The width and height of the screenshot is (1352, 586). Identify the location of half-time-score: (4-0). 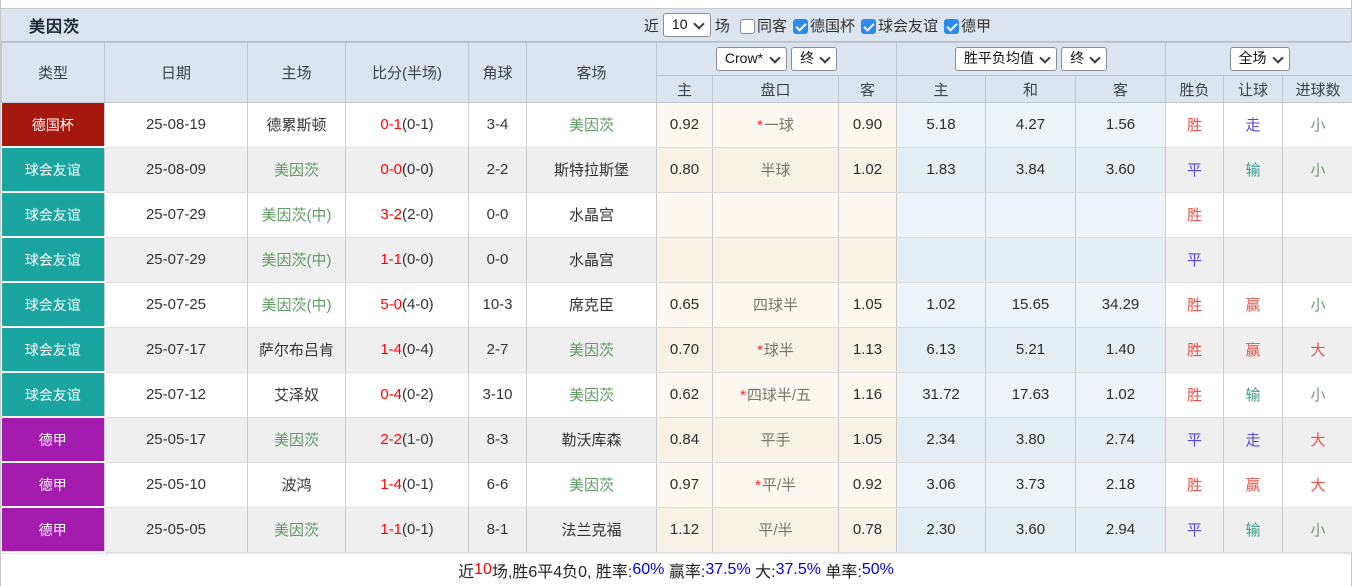
(418, 304).